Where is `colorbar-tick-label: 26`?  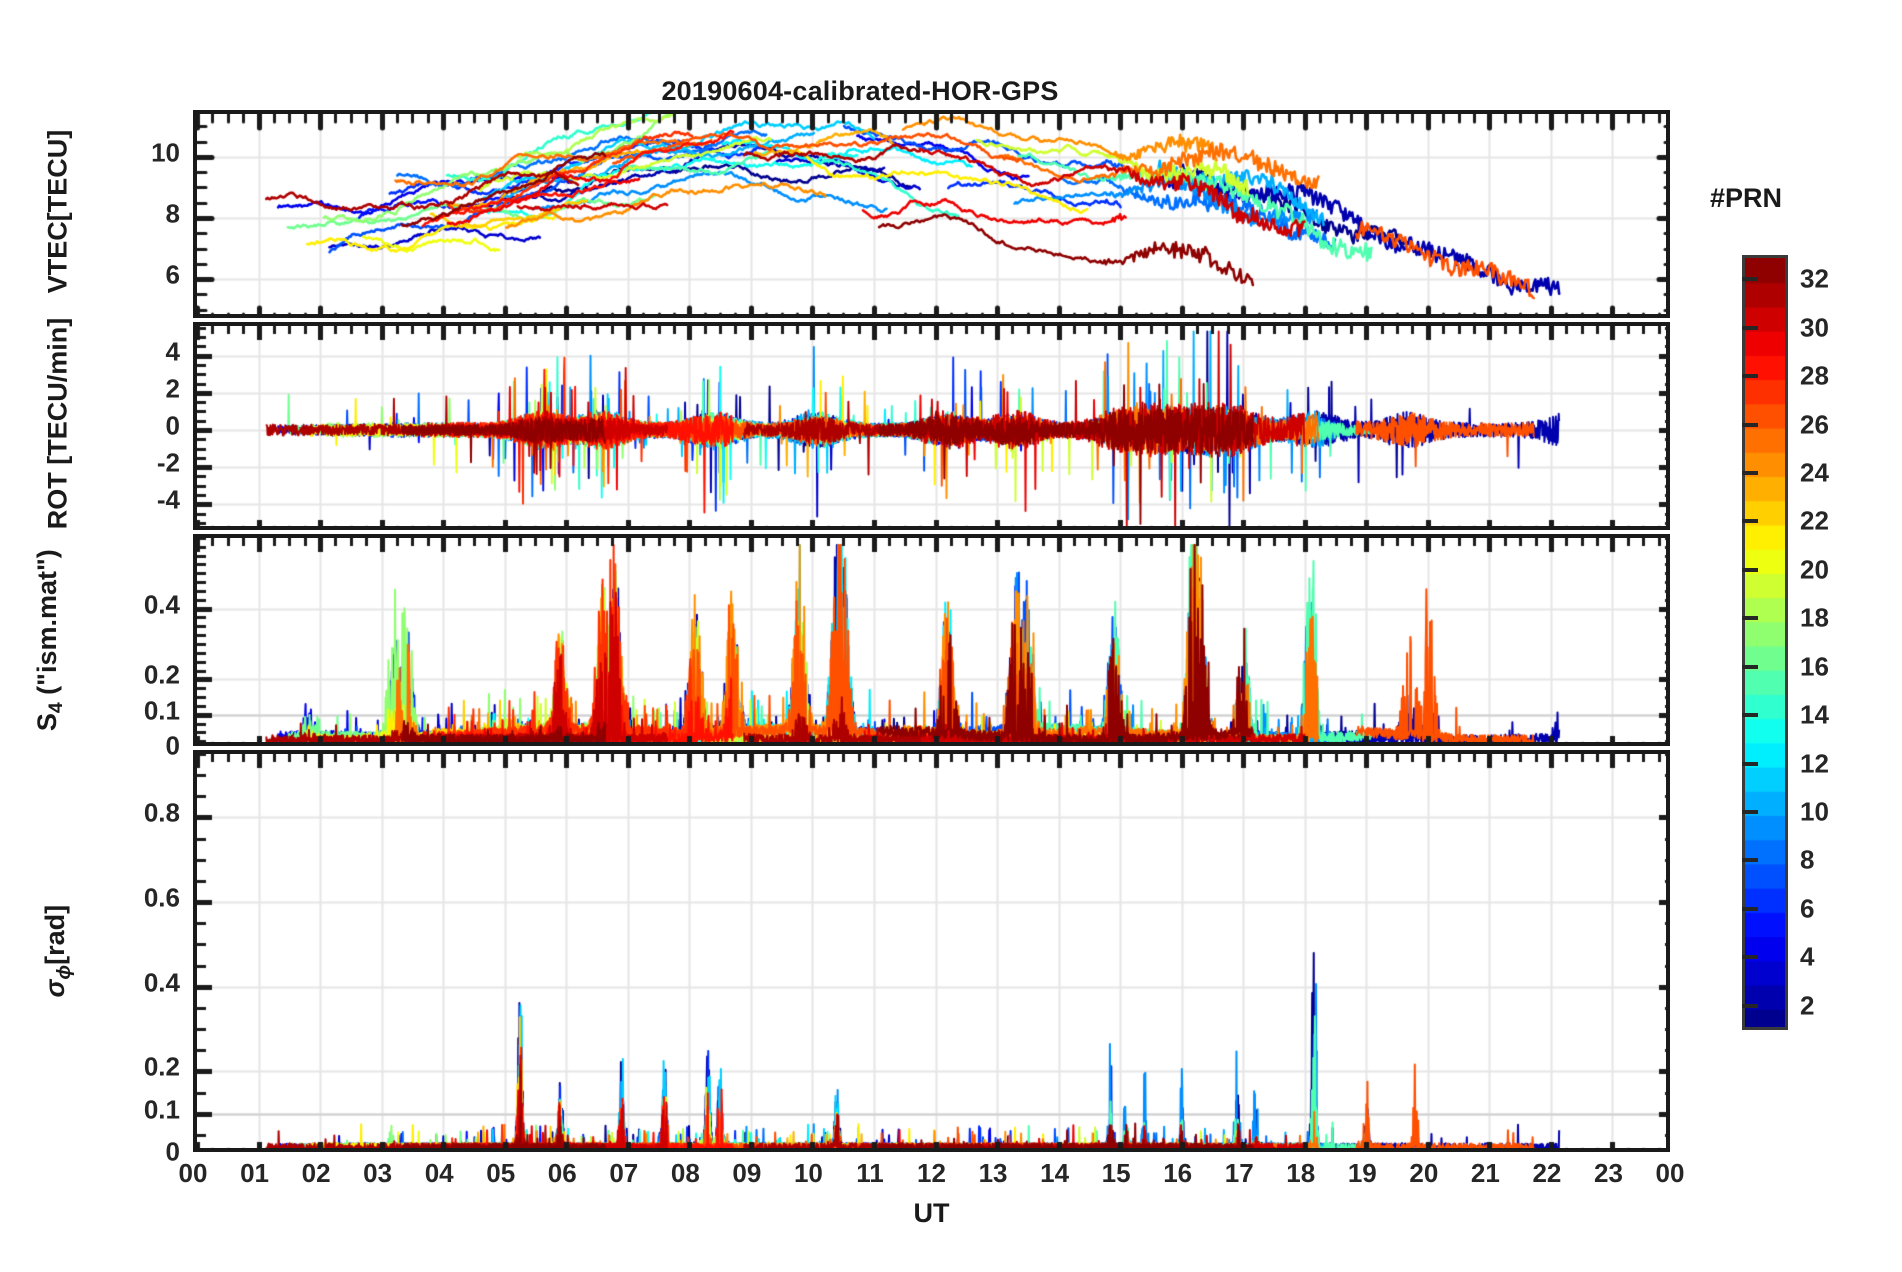
colorbar-tick-label: 26 is located at coordinates (1814, 424).